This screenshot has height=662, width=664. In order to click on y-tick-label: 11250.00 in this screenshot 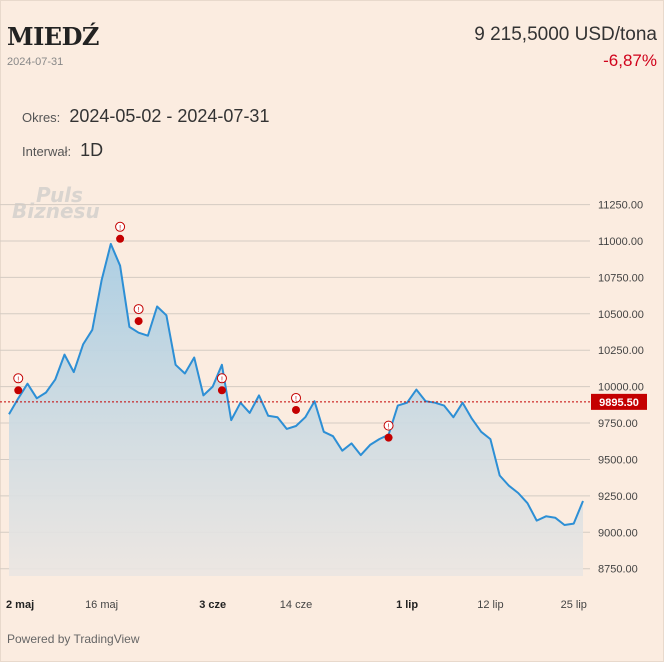, I will do `click(620, 206)`.